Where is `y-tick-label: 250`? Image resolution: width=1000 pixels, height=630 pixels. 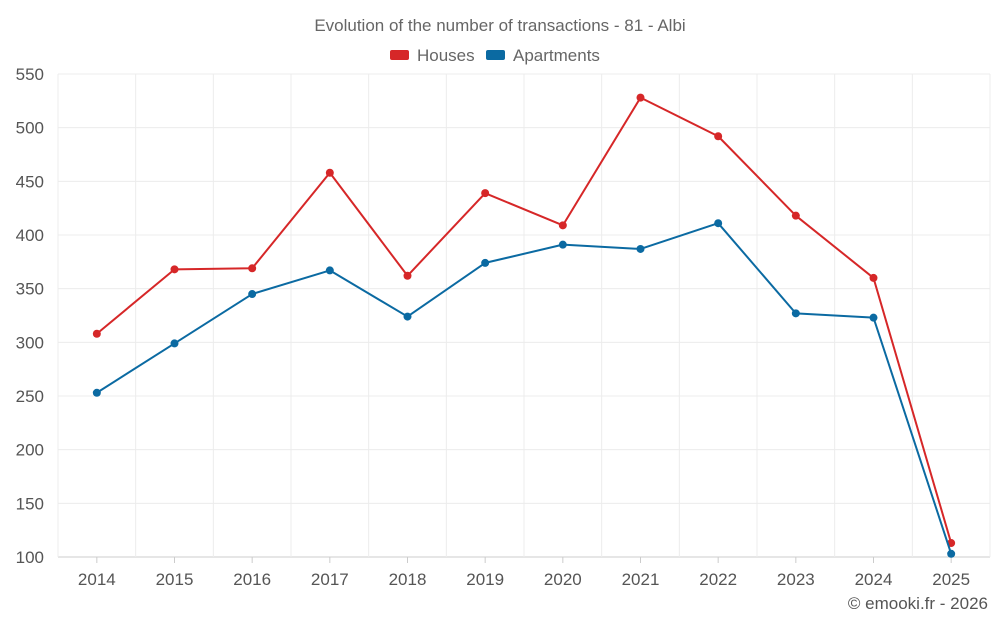 y-tick-label: 250 is located at coordinates (30, 396).